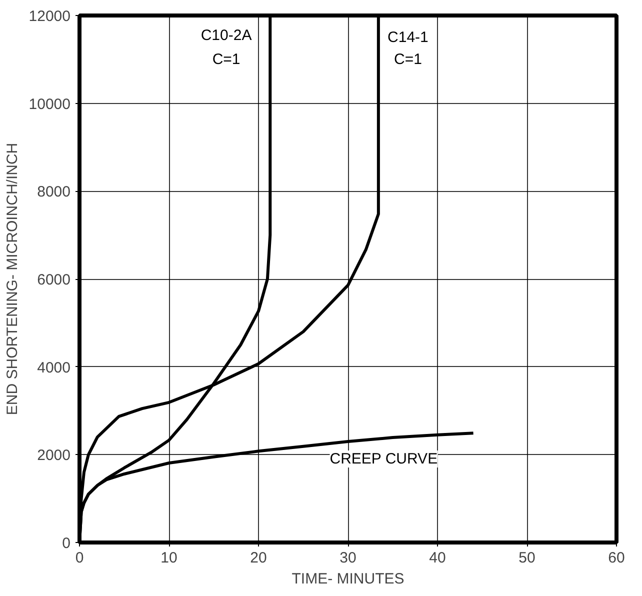 Image resolution: width=642 pixels, height=596 pixels. I want to click on x-tick-label: 0, so click(79, 558).